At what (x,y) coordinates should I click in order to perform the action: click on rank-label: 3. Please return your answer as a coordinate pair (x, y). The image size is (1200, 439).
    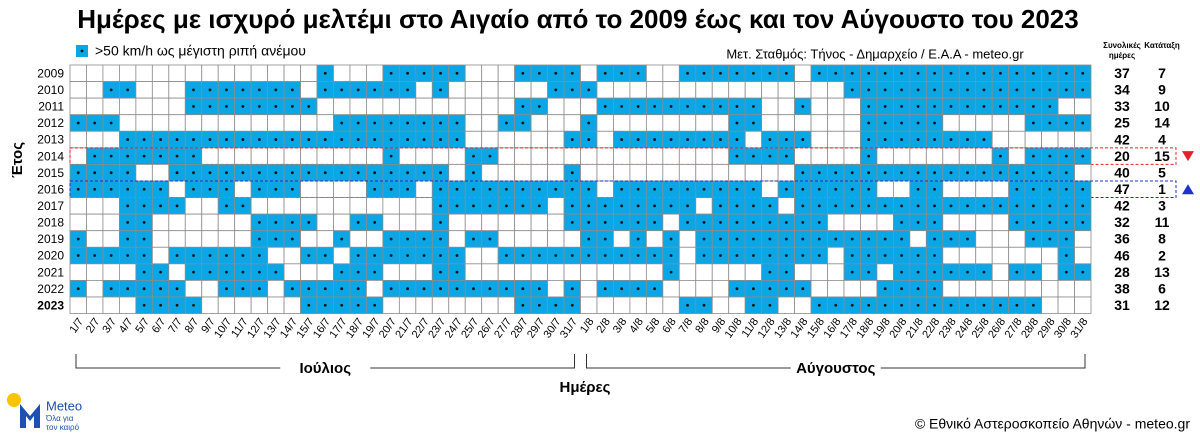
    Looking at the image, I should click on (1162, 206).